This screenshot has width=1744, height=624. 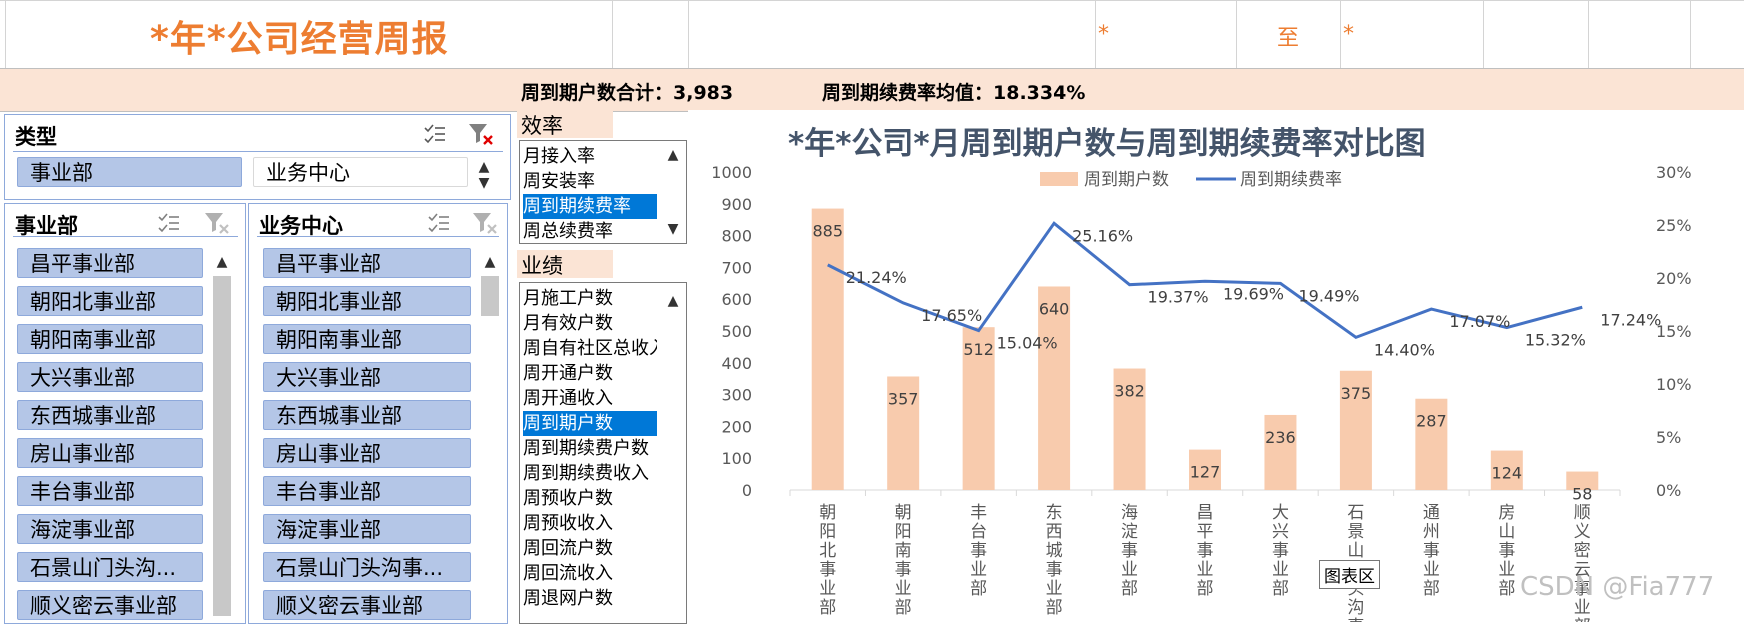 I want to click on category-label: 昌平事业部, so click(x=1205, y=551).